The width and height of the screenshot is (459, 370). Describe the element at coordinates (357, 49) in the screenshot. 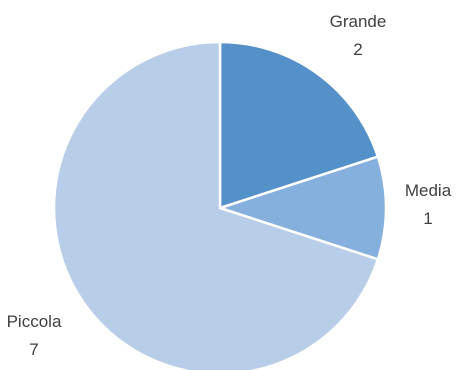

I see `label-grande-value: 2` at that location.